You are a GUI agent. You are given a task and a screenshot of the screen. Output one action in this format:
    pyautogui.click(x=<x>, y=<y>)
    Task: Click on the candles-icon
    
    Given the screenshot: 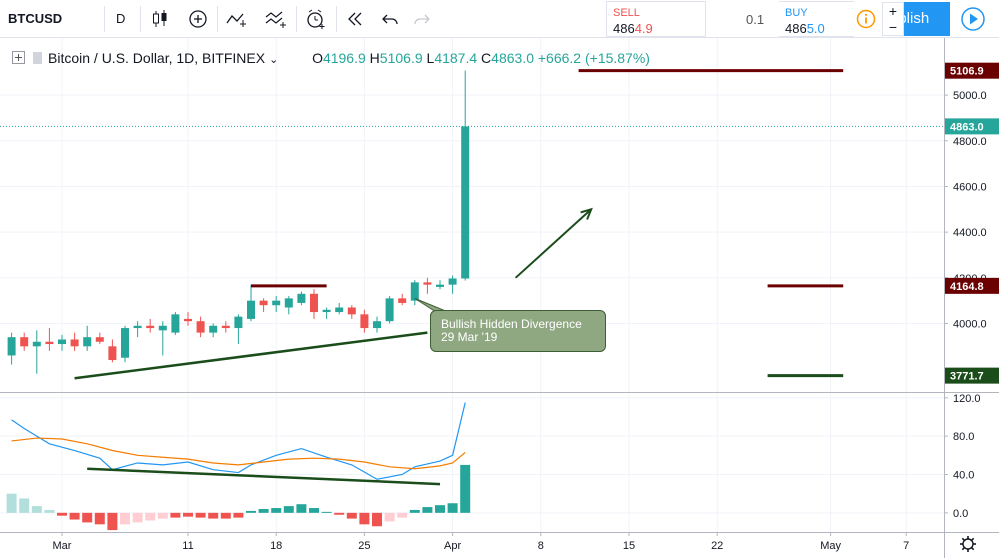 What is the action you would take?
    pyautogui.click(x=160, y=19)
    